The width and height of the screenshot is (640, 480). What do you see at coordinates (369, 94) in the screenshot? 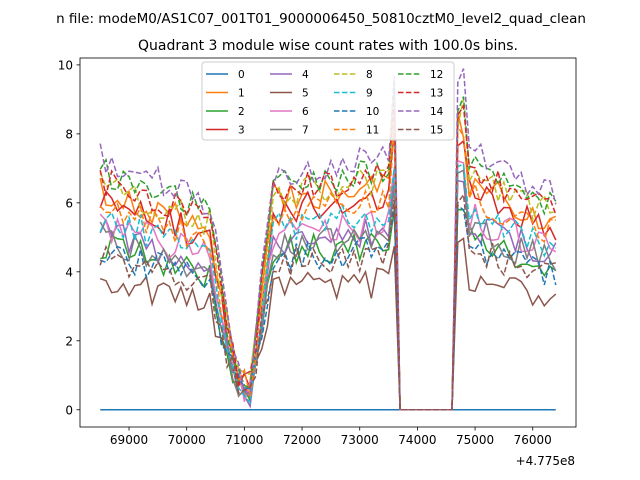
I see `legend-label-9: 9` at bounding box center [369, 94].